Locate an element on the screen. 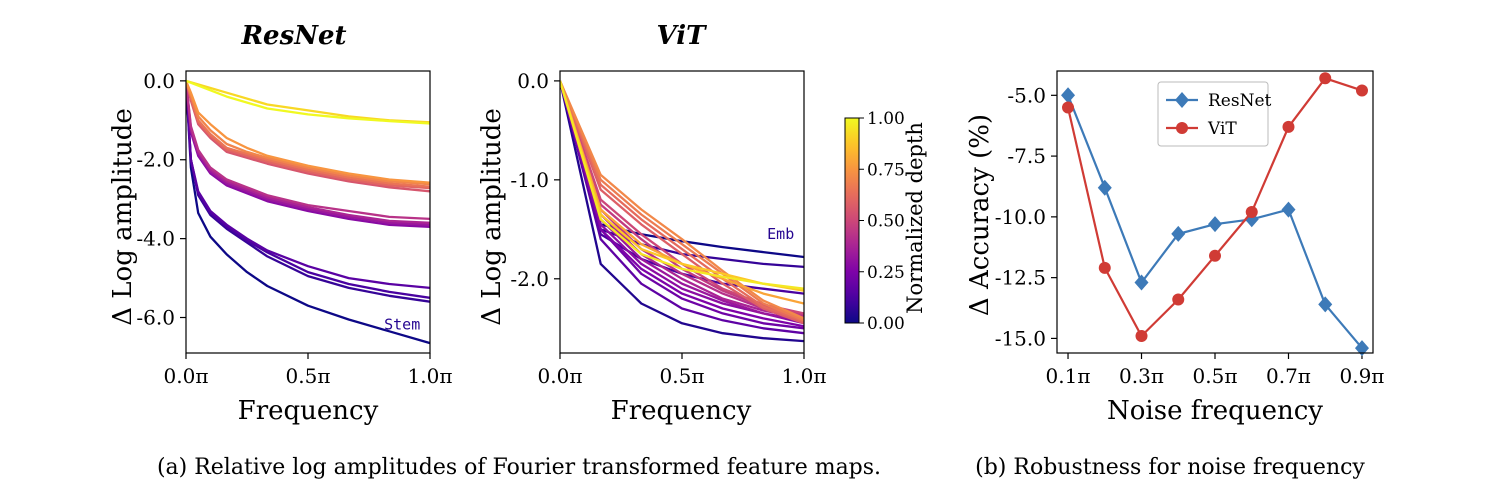  y-tick-label: -12.5 is located at coordinates (1020, 278).